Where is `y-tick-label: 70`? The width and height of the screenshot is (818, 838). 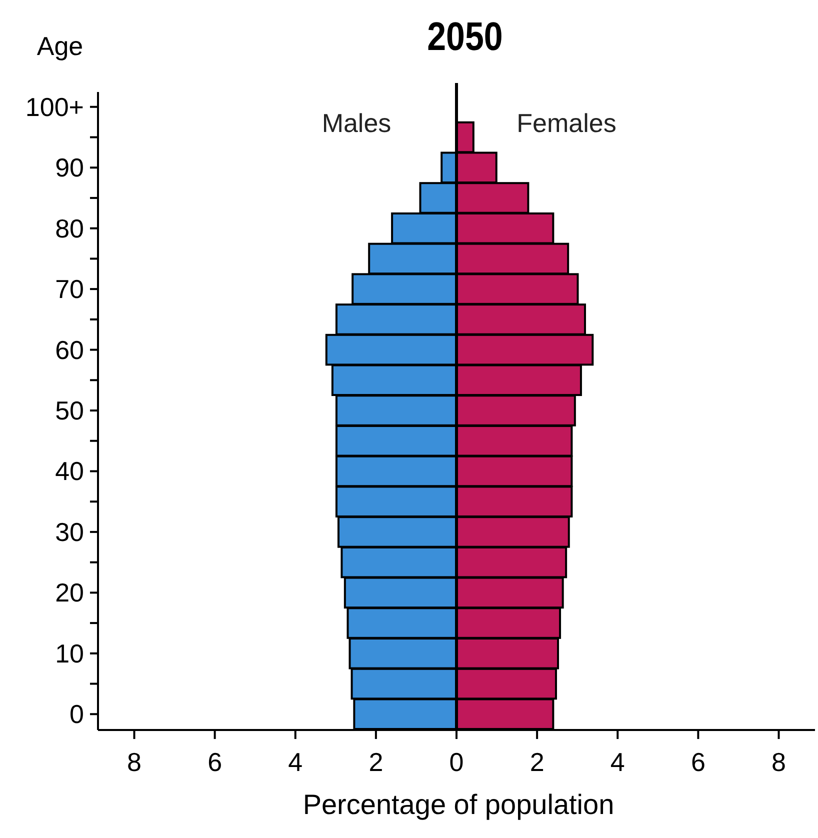
y-tick-label: 70 is located at coordinates (69, 289).